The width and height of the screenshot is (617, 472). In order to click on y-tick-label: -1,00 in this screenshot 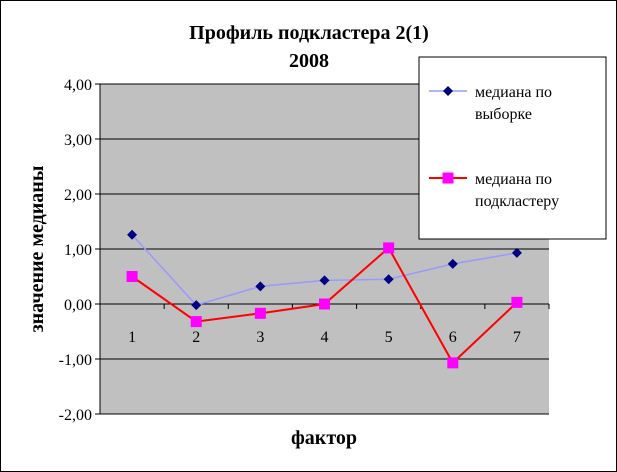, I will do `click(75, 360)`.